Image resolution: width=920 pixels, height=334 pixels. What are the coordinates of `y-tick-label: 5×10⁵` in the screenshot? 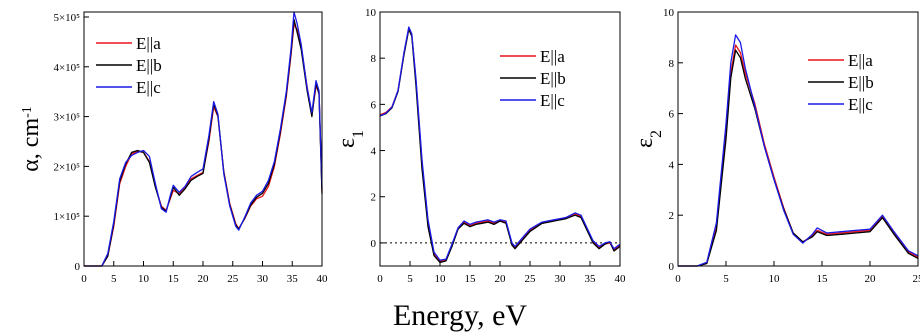 It's located at (66, 18).